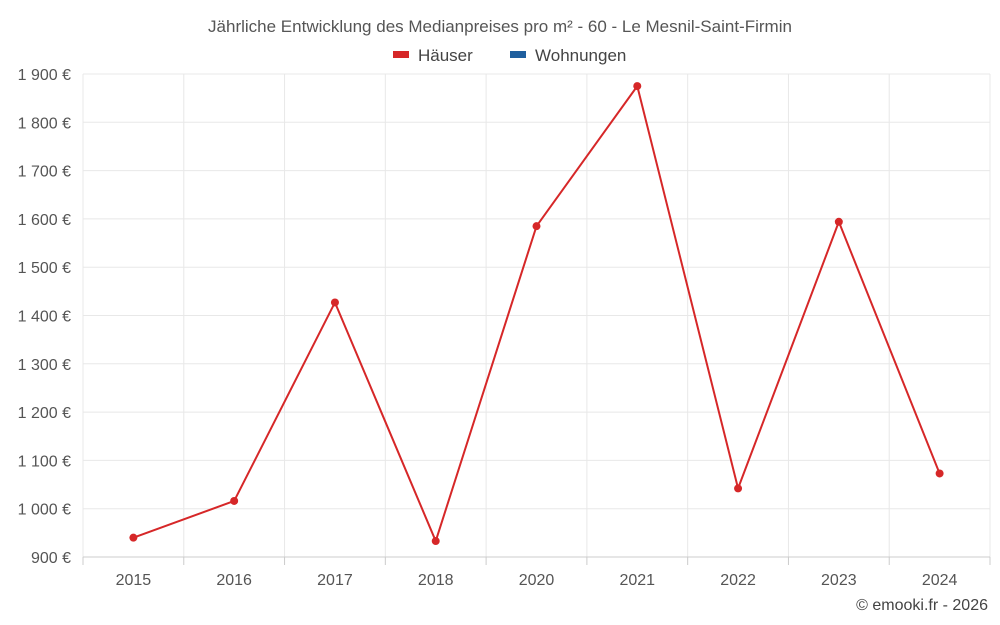  Describe the element at coordinates (637, 86) in the screenshot. I see `data-point-2021` at that location.